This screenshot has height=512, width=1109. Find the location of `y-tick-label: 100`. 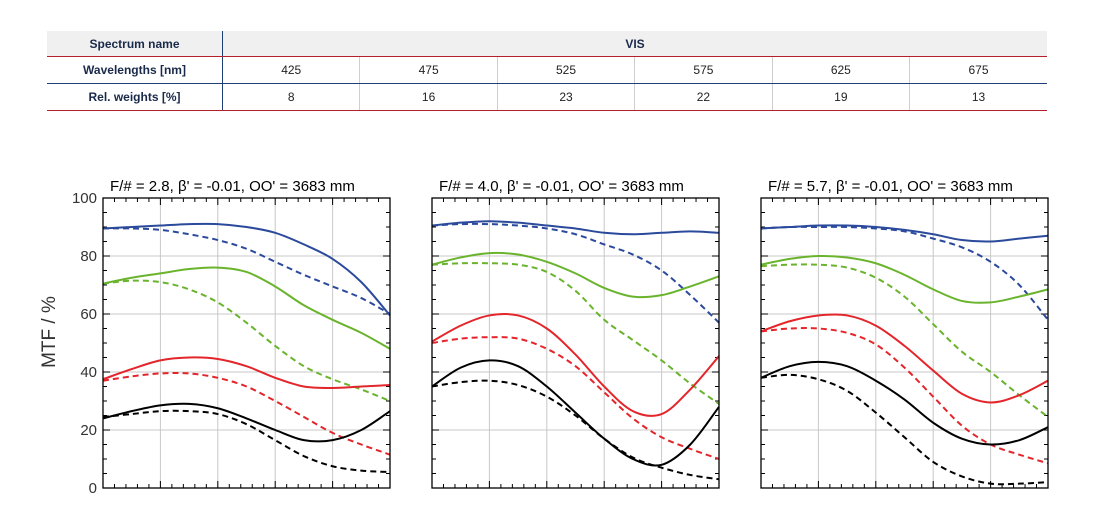

y-tick-label: 100 is located at coordinates (84, 198).